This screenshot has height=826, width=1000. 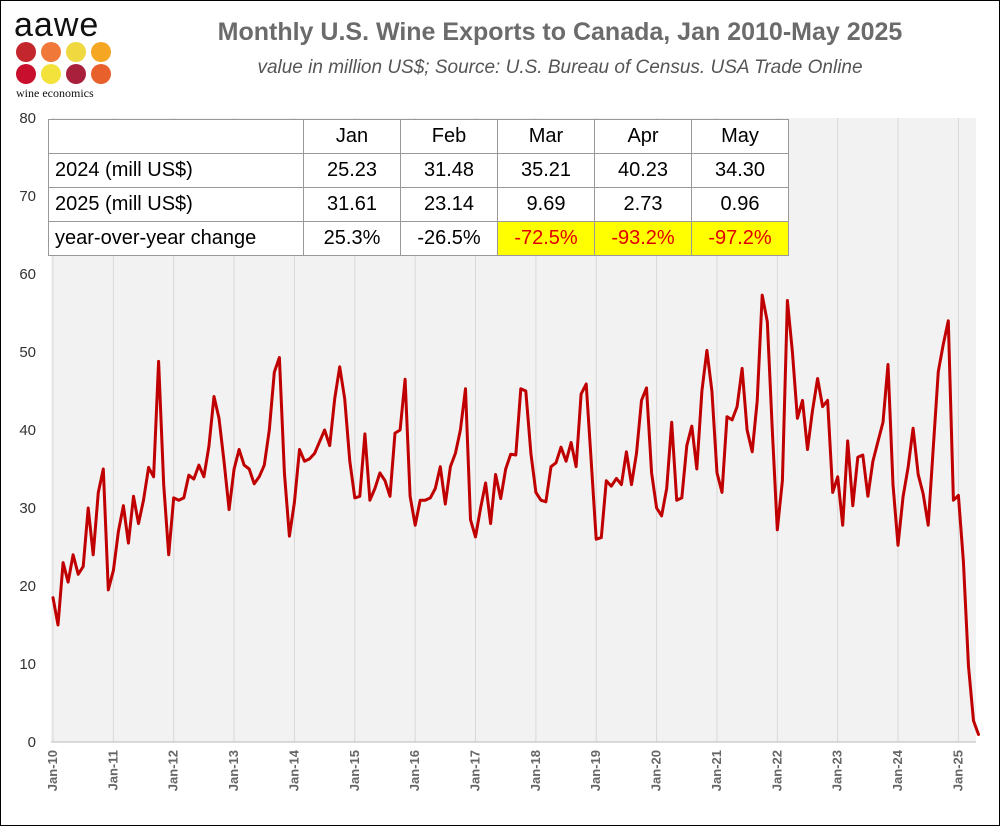 What do you see at coordinates (27, 508) in the screenshot?
I see `y-tick-label: 30` at bounding box center [27, 508].